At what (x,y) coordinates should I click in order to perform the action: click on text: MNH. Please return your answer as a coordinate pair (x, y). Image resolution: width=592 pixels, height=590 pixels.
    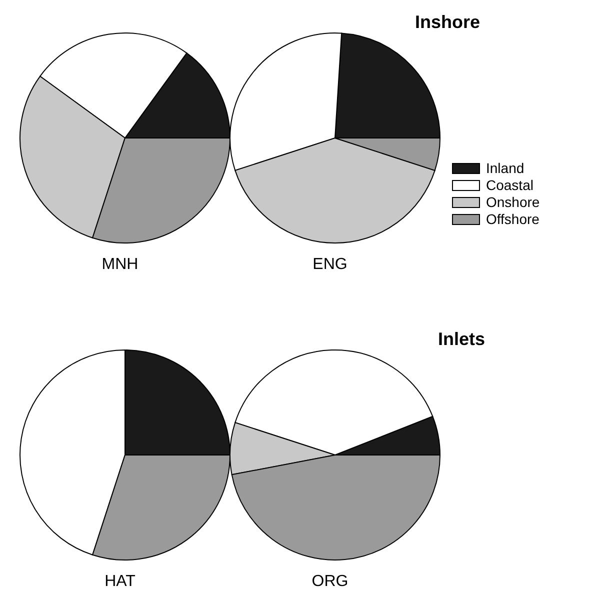
    Looking at the image, I should click on (120, 265).